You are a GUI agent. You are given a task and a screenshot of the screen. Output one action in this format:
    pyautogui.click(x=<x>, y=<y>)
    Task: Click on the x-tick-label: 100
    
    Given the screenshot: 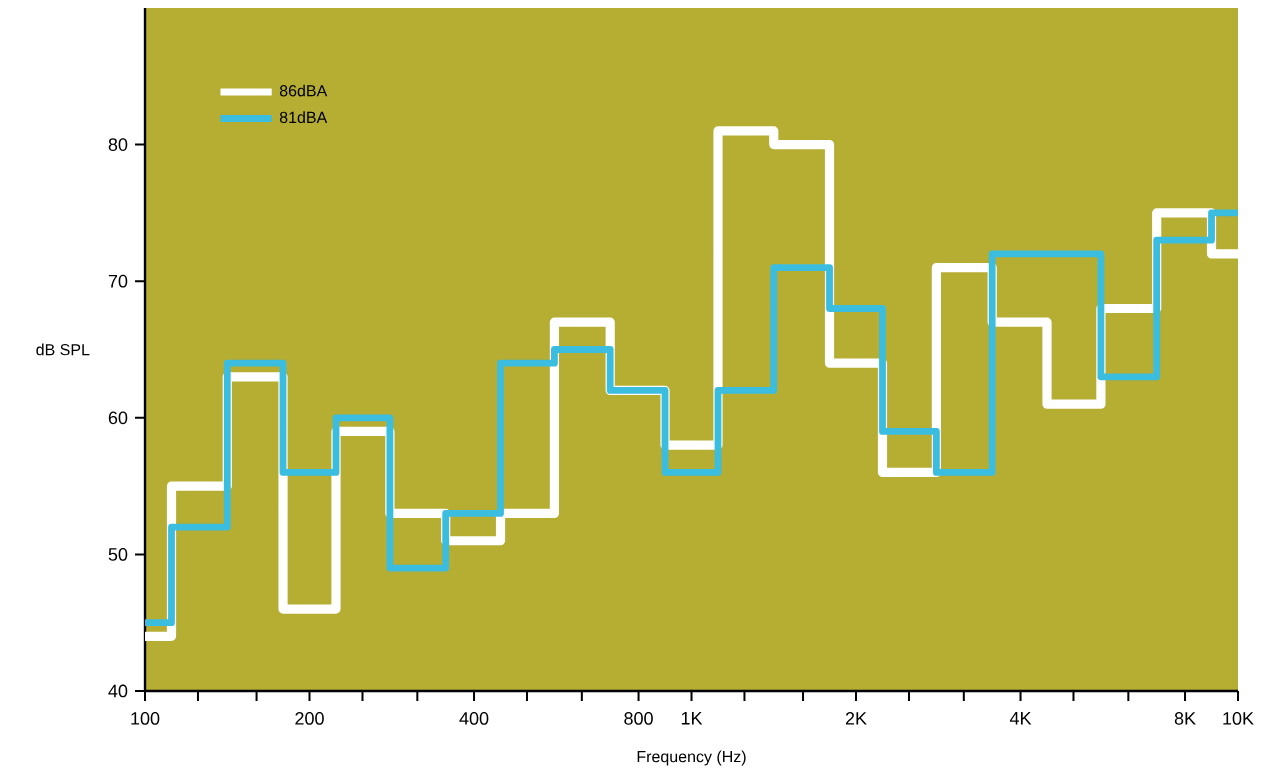 What is the action you would take?
    pyautogui.click(x=145, y=718)
    